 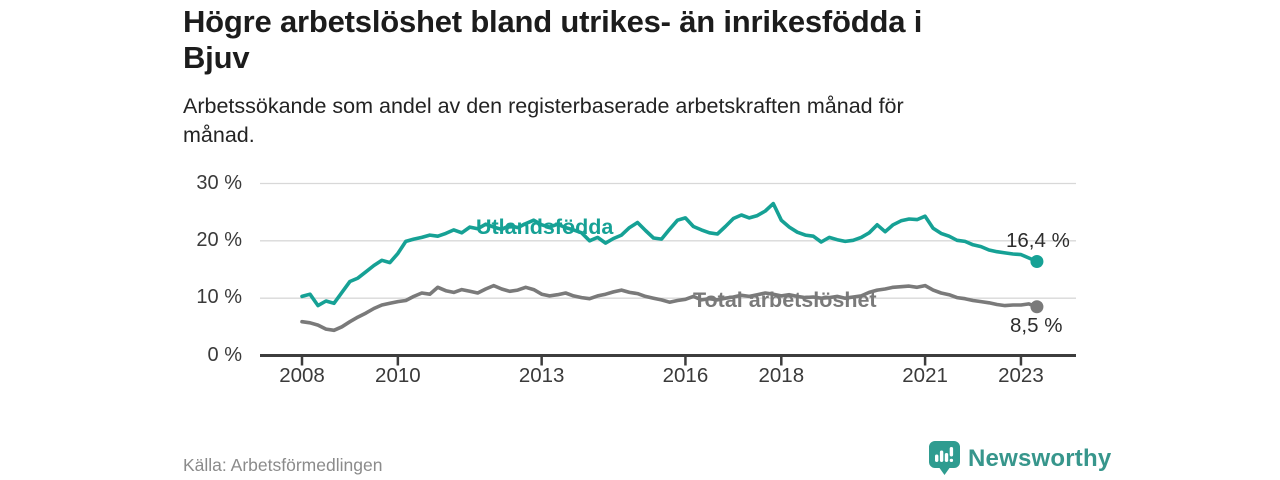 What do you see at coordinates (219, 297) in the screenshot?
I see `y-axis-tick-label: 10 %` at bounding box center [219, 297].